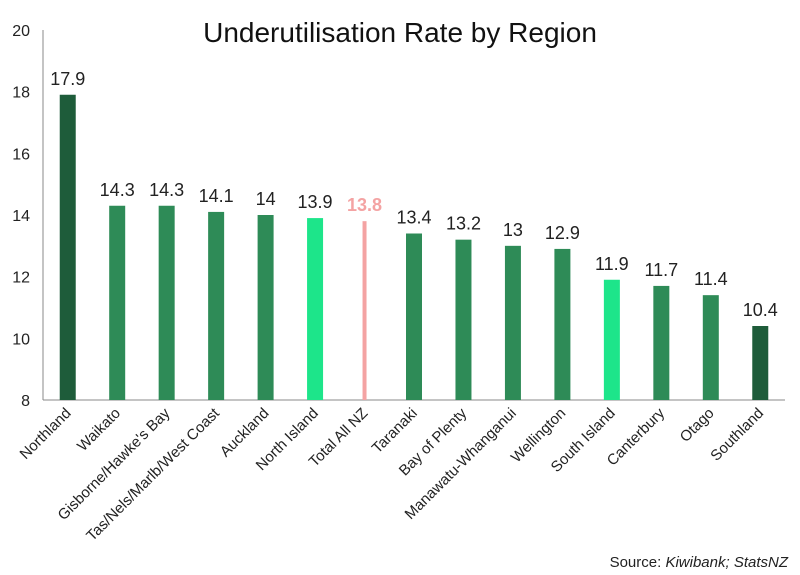 Image resolution: width=800 pixels, height=575 pixels. Describe the element at coordinates (67, 79) in the screenshot. I see `data-label: 17.9` at that location.